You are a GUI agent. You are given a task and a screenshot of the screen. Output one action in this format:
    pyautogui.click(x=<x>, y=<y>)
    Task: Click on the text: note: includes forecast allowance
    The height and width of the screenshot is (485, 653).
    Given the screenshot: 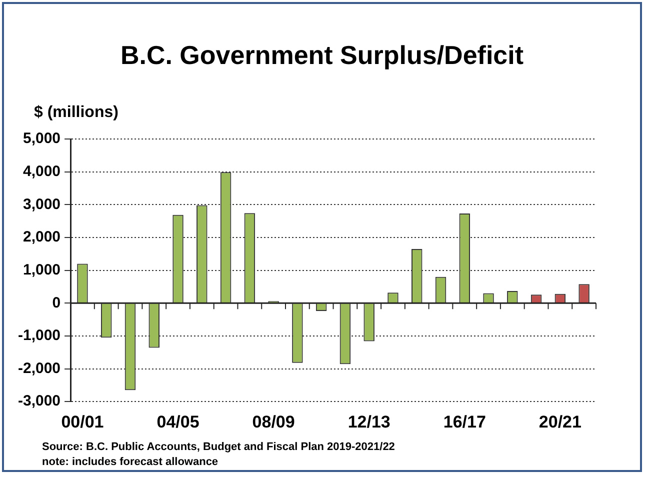 What is the action you would take?
    pyautogui.click(x=131, y=462)
    